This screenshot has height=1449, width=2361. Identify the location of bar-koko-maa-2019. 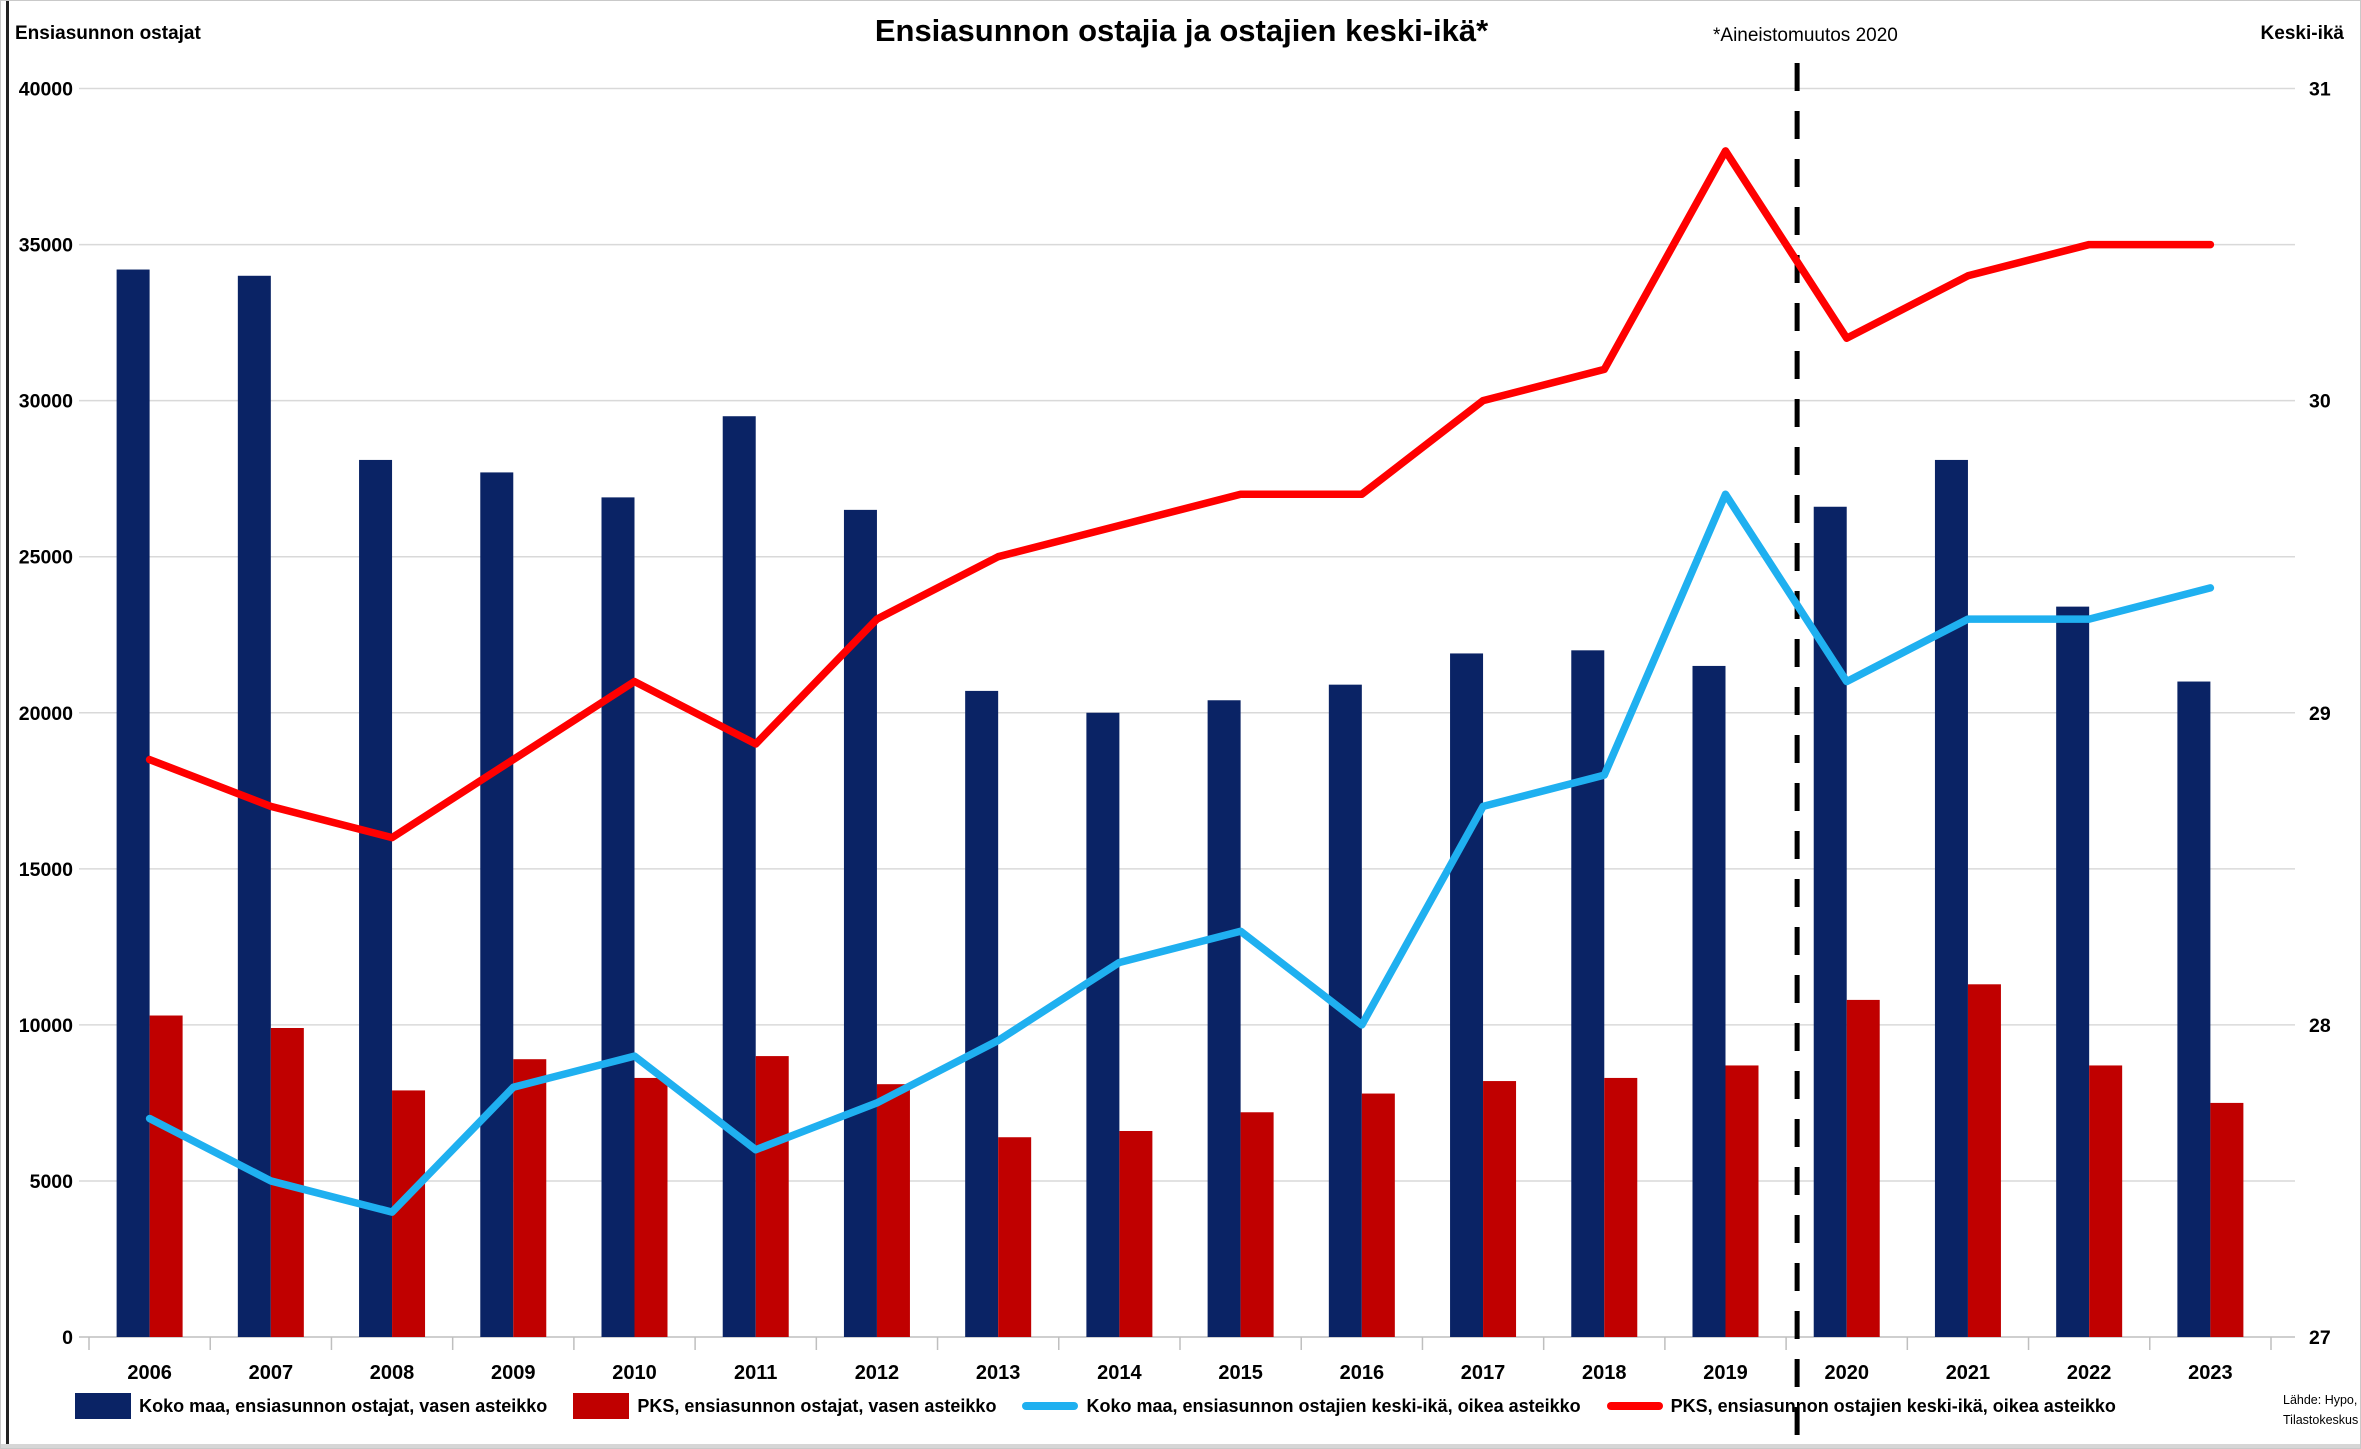
(1709, 1001).